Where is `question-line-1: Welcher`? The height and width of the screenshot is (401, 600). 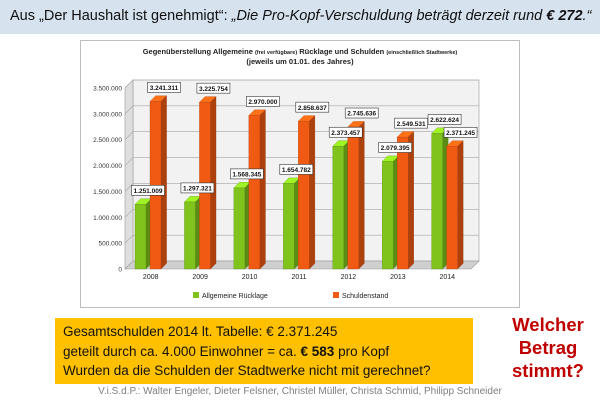 question-line-1: Welcher is located at coordinates (548, 324).